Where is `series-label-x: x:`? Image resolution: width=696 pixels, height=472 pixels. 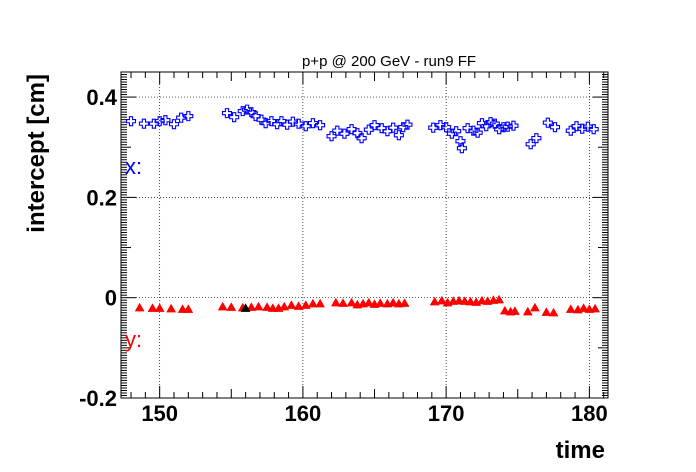 series-label-x: x: is located at coordinates (133, 166).